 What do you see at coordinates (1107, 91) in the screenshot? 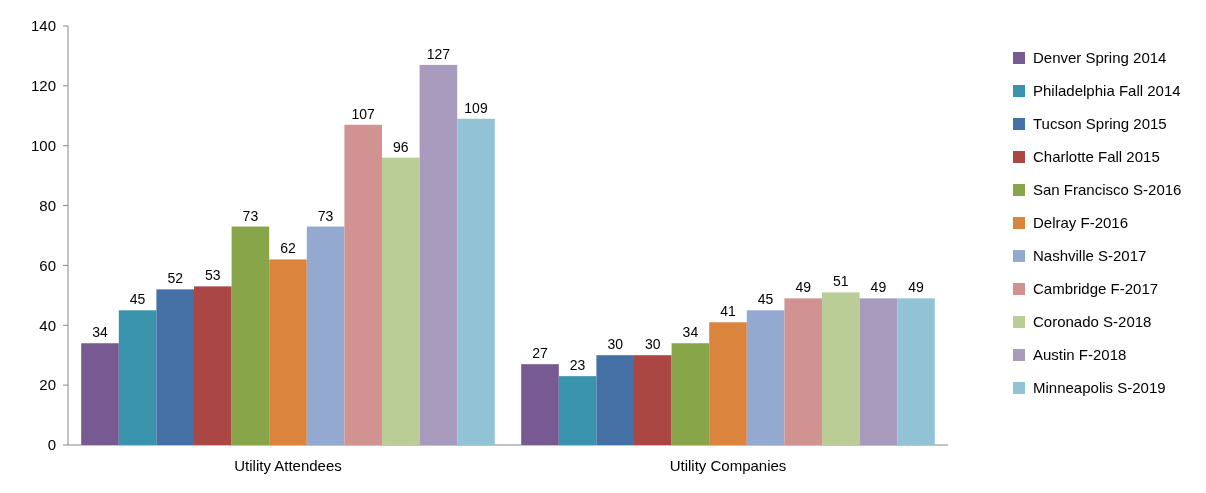
I see `legend-label: Philadelphia Fall 2014` at bounding box center [1107, 91].